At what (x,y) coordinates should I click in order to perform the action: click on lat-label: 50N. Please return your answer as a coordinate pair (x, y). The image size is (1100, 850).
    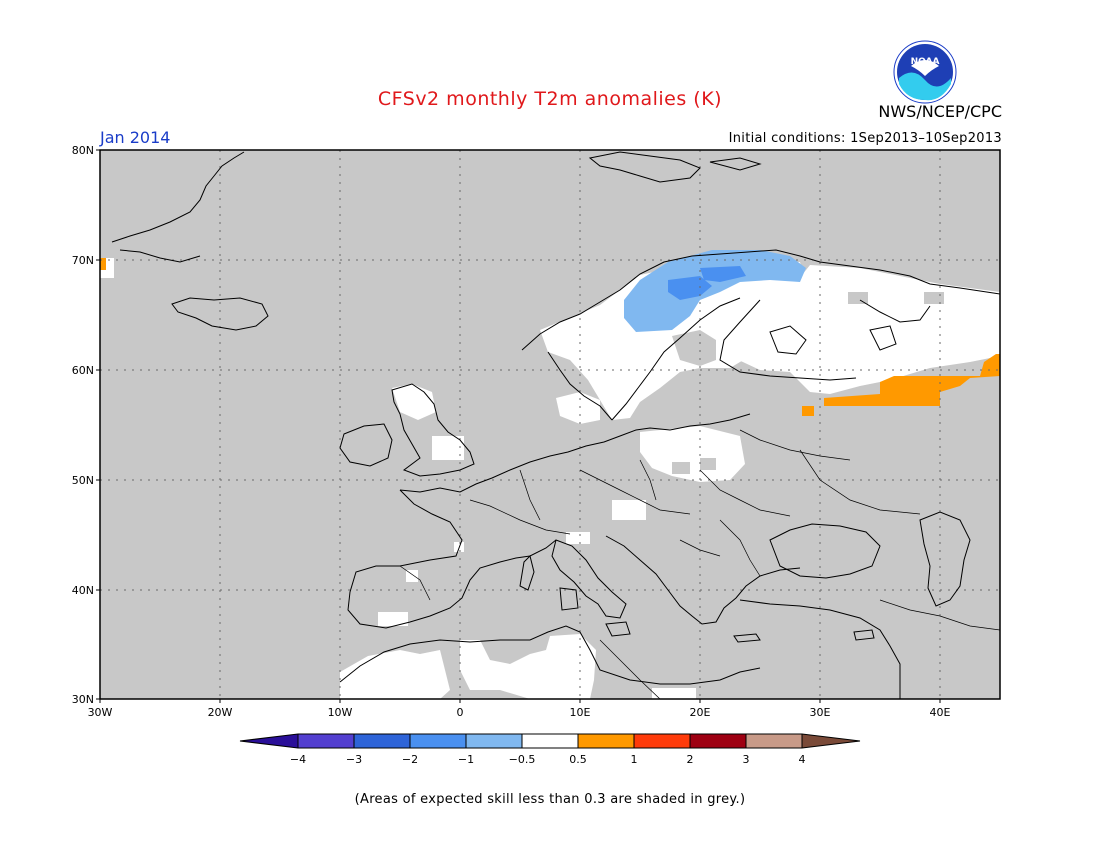
    Looking at the image, I should click on (83, 480).